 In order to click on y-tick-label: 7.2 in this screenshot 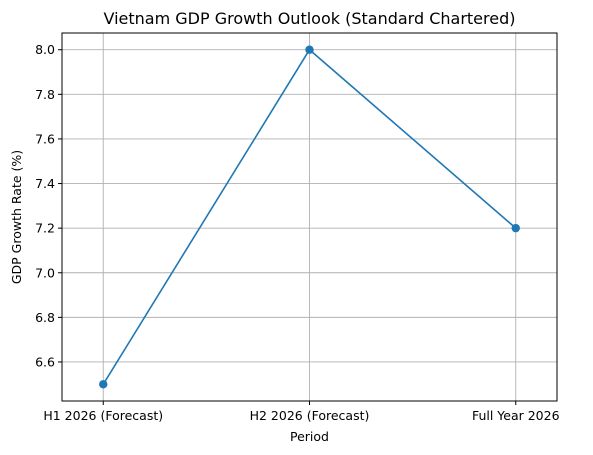, I will do `click(45, 228)`.